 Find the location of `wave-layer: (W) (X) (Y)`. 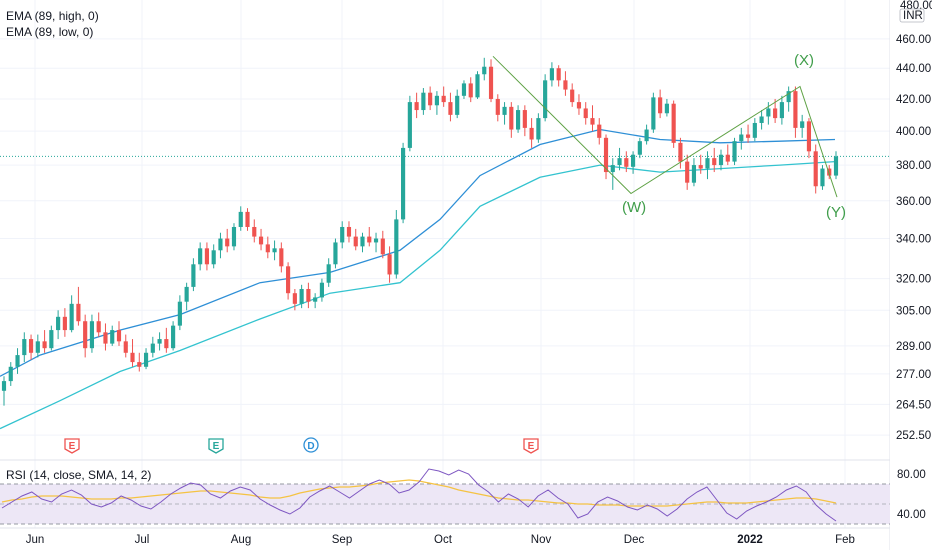

wave-layer: (W) (X) (Y) is located at coordinates (669, 136).